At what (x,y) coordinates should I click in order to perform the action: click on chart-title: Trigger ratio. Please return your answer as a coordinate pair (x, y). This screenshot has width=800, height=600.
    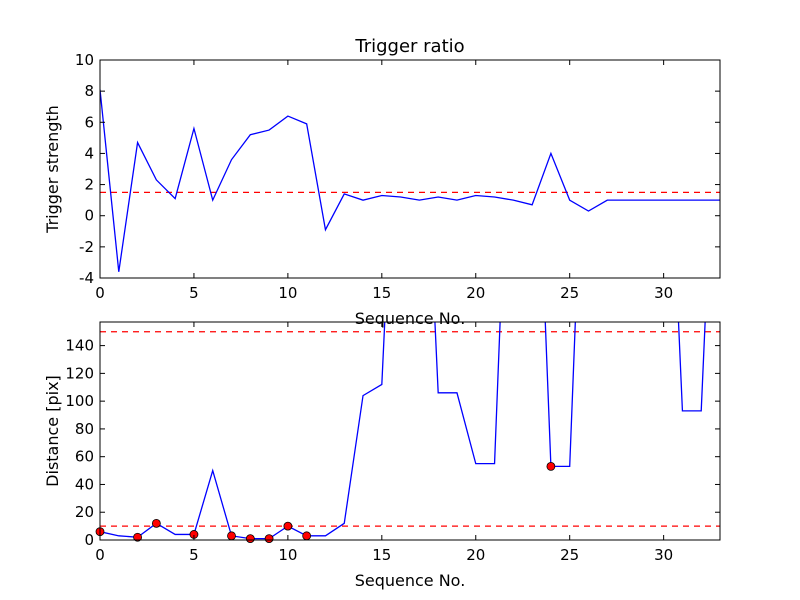
    Looking at the image, I should click on (409, 46).